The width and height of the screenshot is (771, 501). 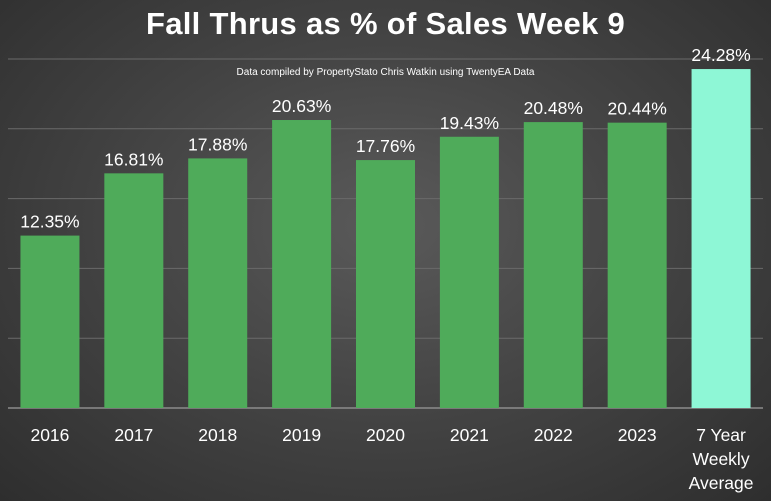 What do you see at coordinates (385, 23) in the screenshot?
I see `chart-title: Fall Thrus as % of Sales Week 9` at bounding box center [385, 23].